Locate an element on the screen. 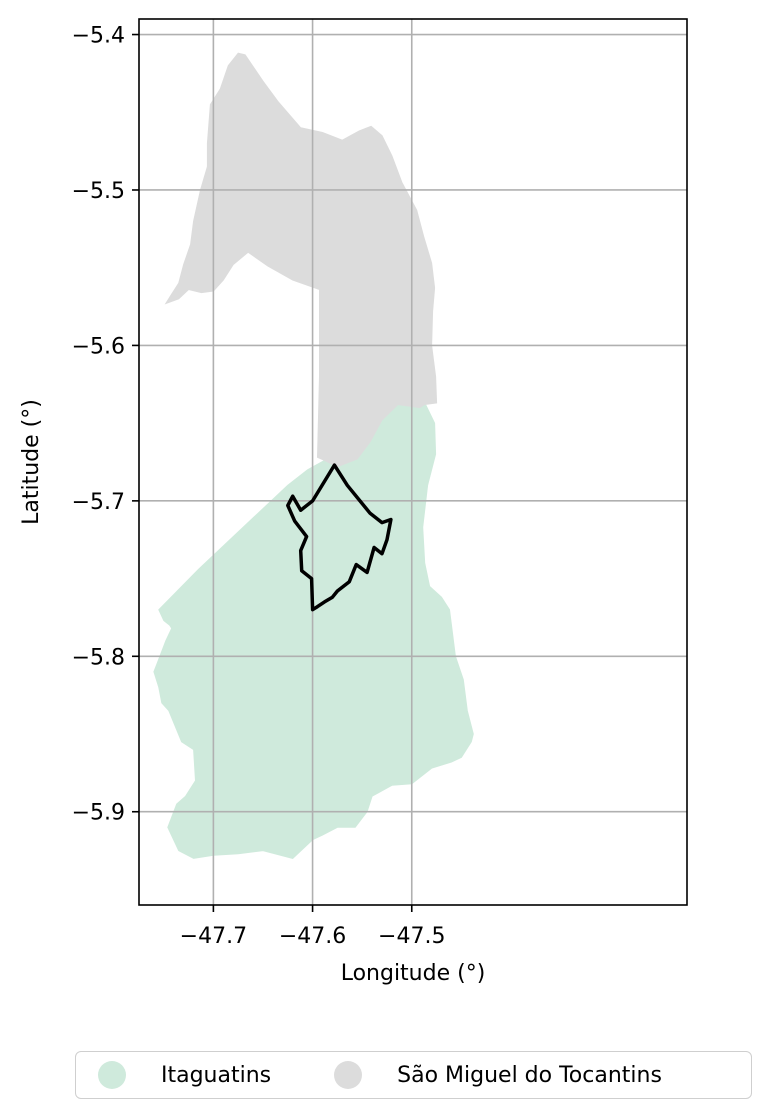 The width and height of the screenshot is (772, 1119). legend-label-itaguatins: Itaguatins is located at coordinates (216, 1075).